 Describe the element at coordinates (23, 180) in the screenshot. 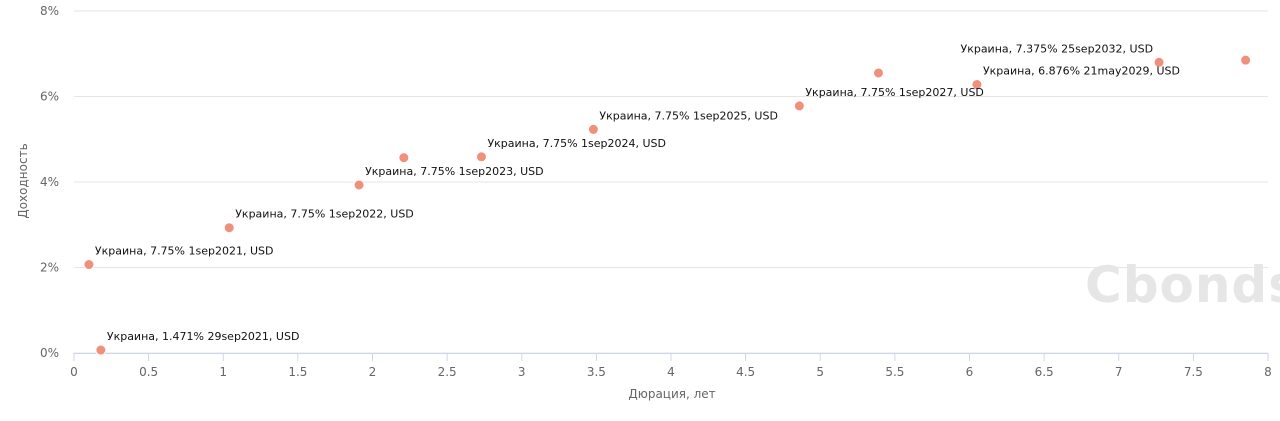

I see `y-axis-title: Доходность` at that location.